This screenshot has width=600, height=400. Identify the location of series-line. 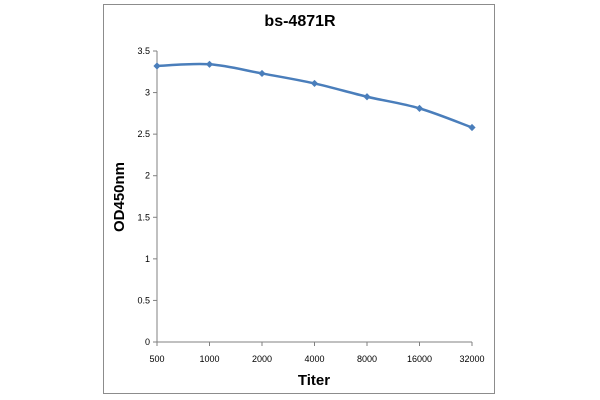
(314, 95).